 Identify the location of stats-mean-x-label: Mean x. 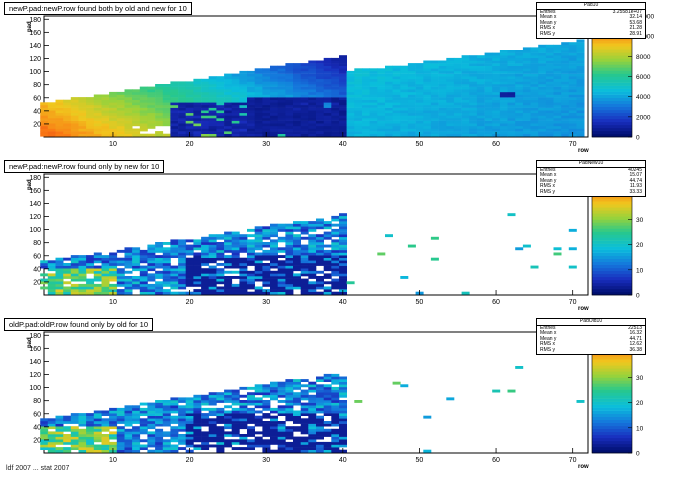
(548, 333).